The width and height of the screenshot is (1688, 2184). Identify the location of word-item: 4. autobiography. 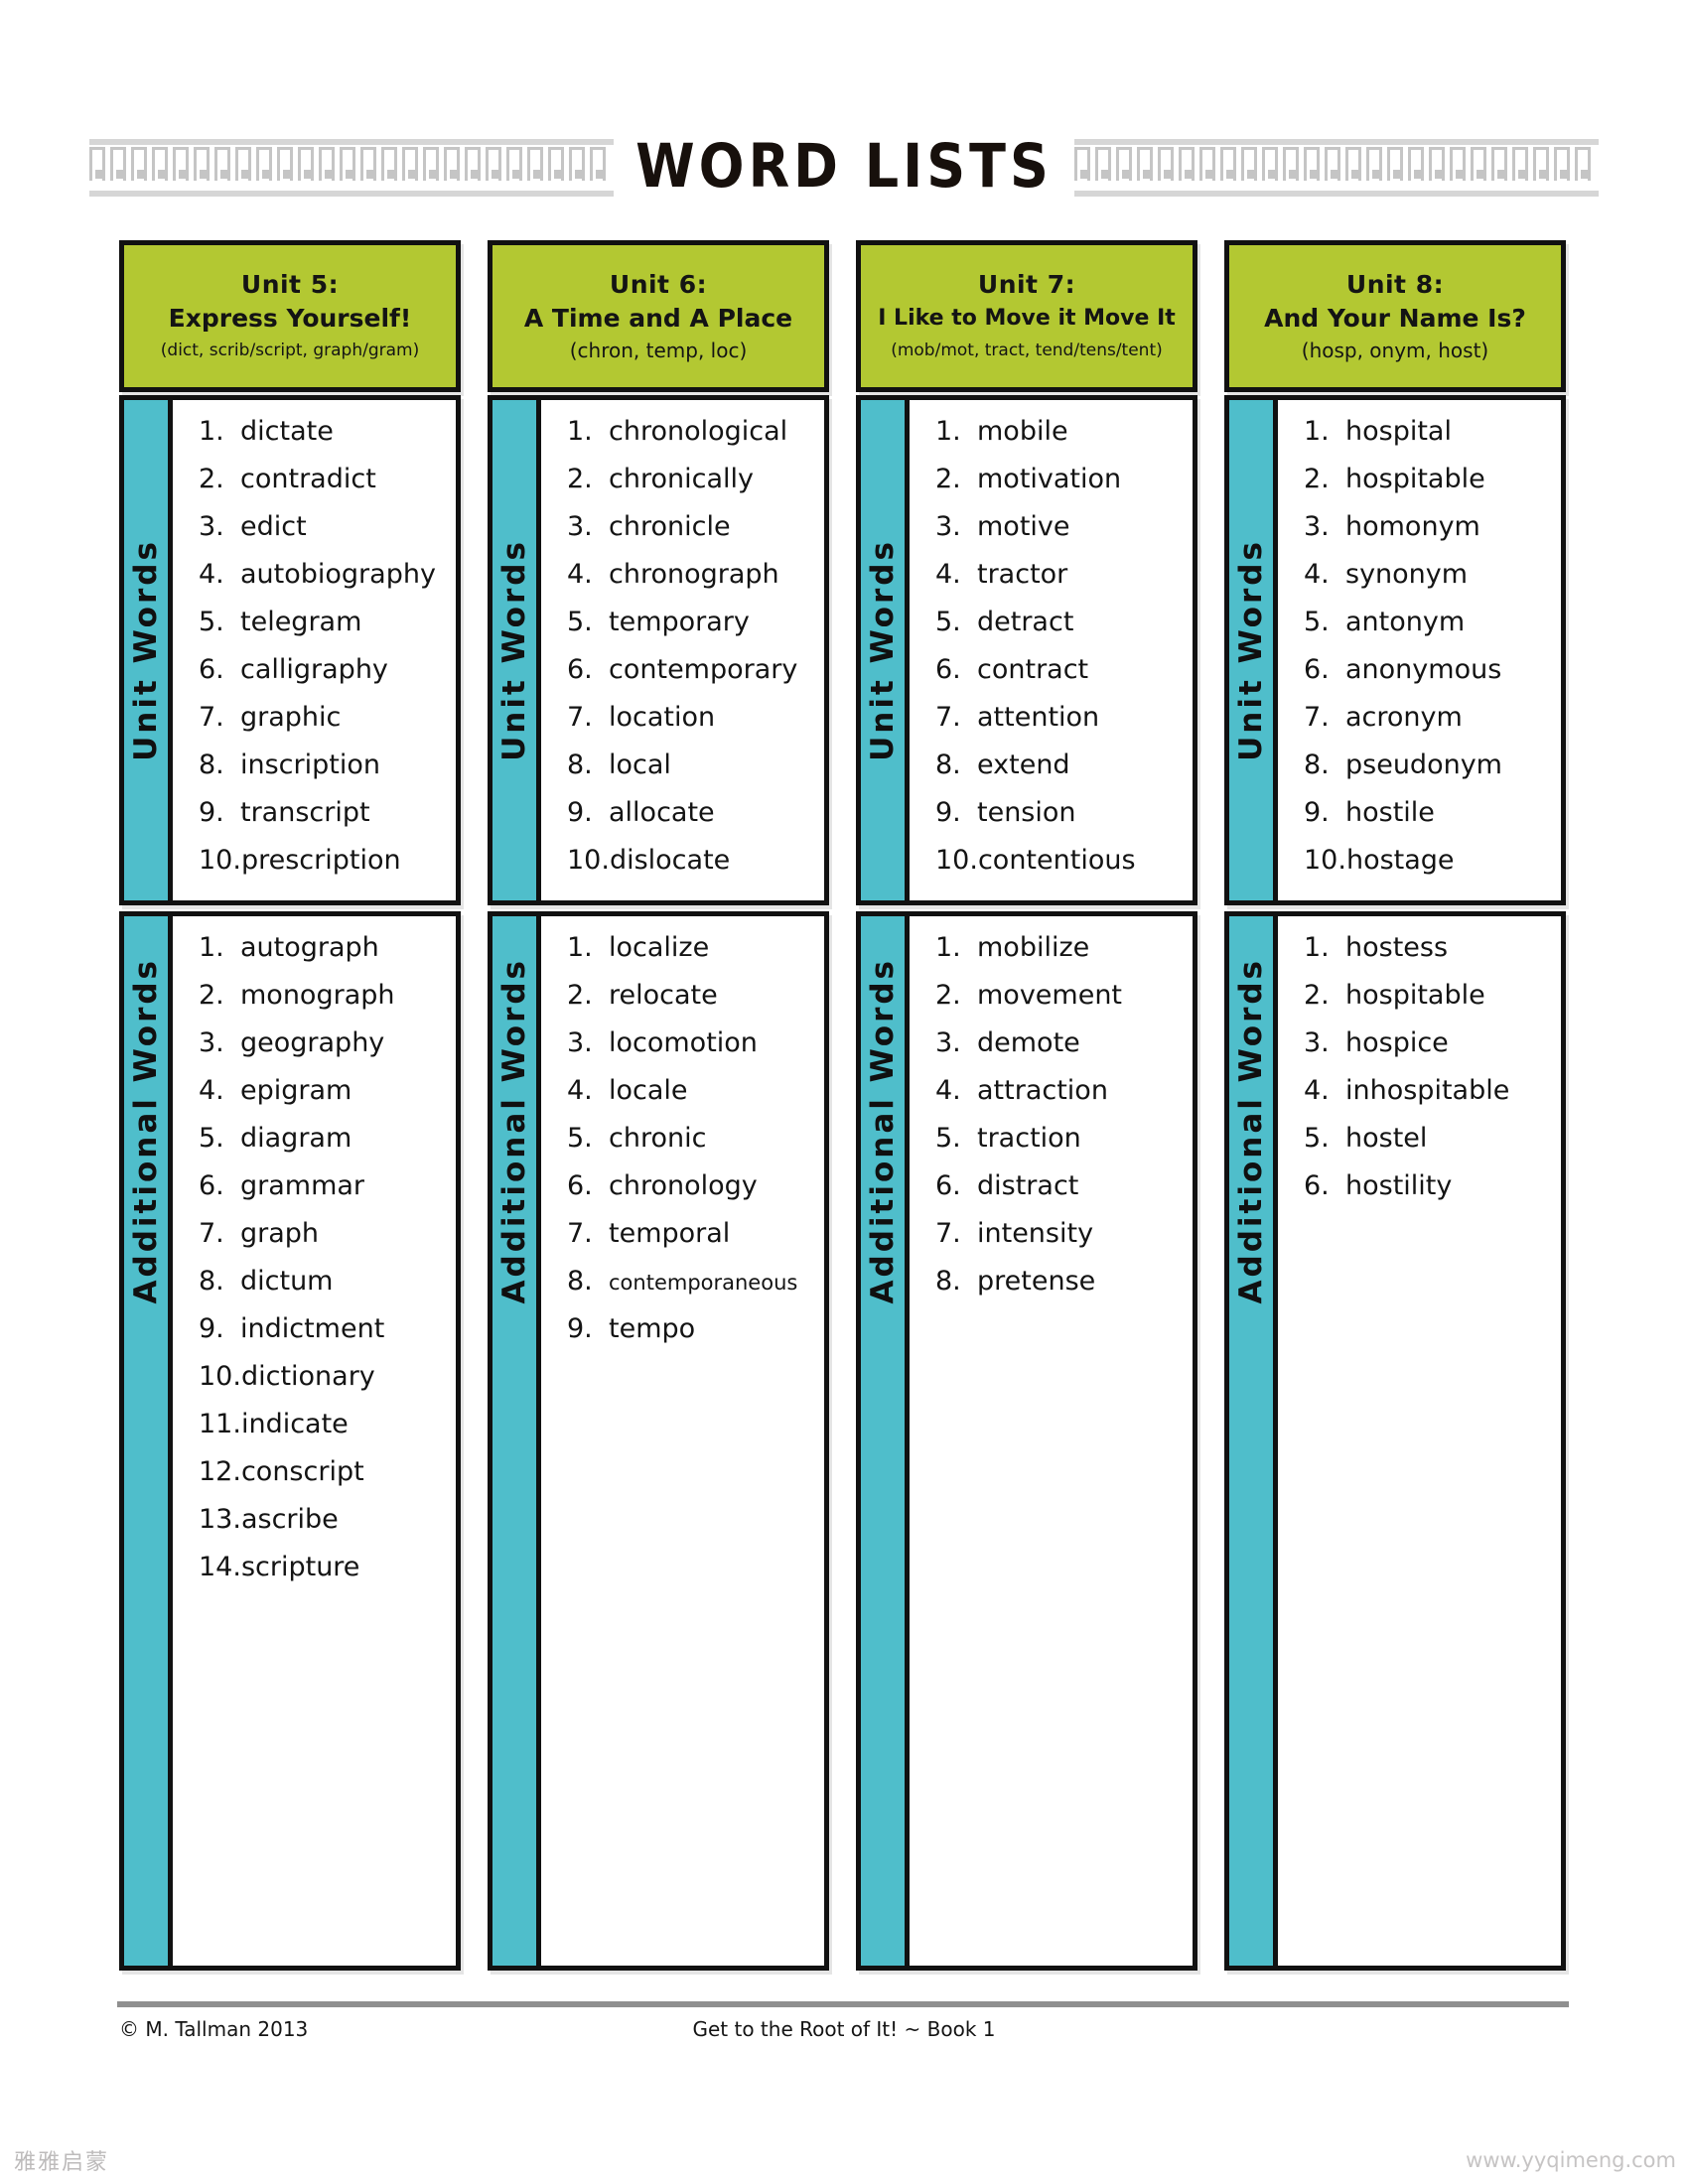
(325, 583).